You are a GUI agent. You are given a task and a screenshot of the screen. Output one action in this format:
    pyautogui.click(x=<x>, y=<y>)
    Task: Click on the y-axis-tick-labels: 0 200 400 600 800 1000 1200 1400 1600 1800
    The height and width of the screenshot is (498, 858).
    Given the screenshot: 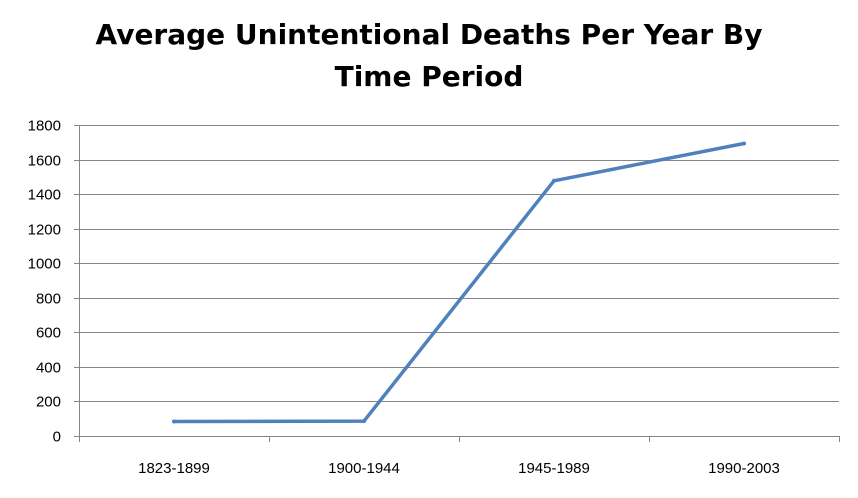 What is the action you would take?
    pyautogui.click(x=44, y=282)
    